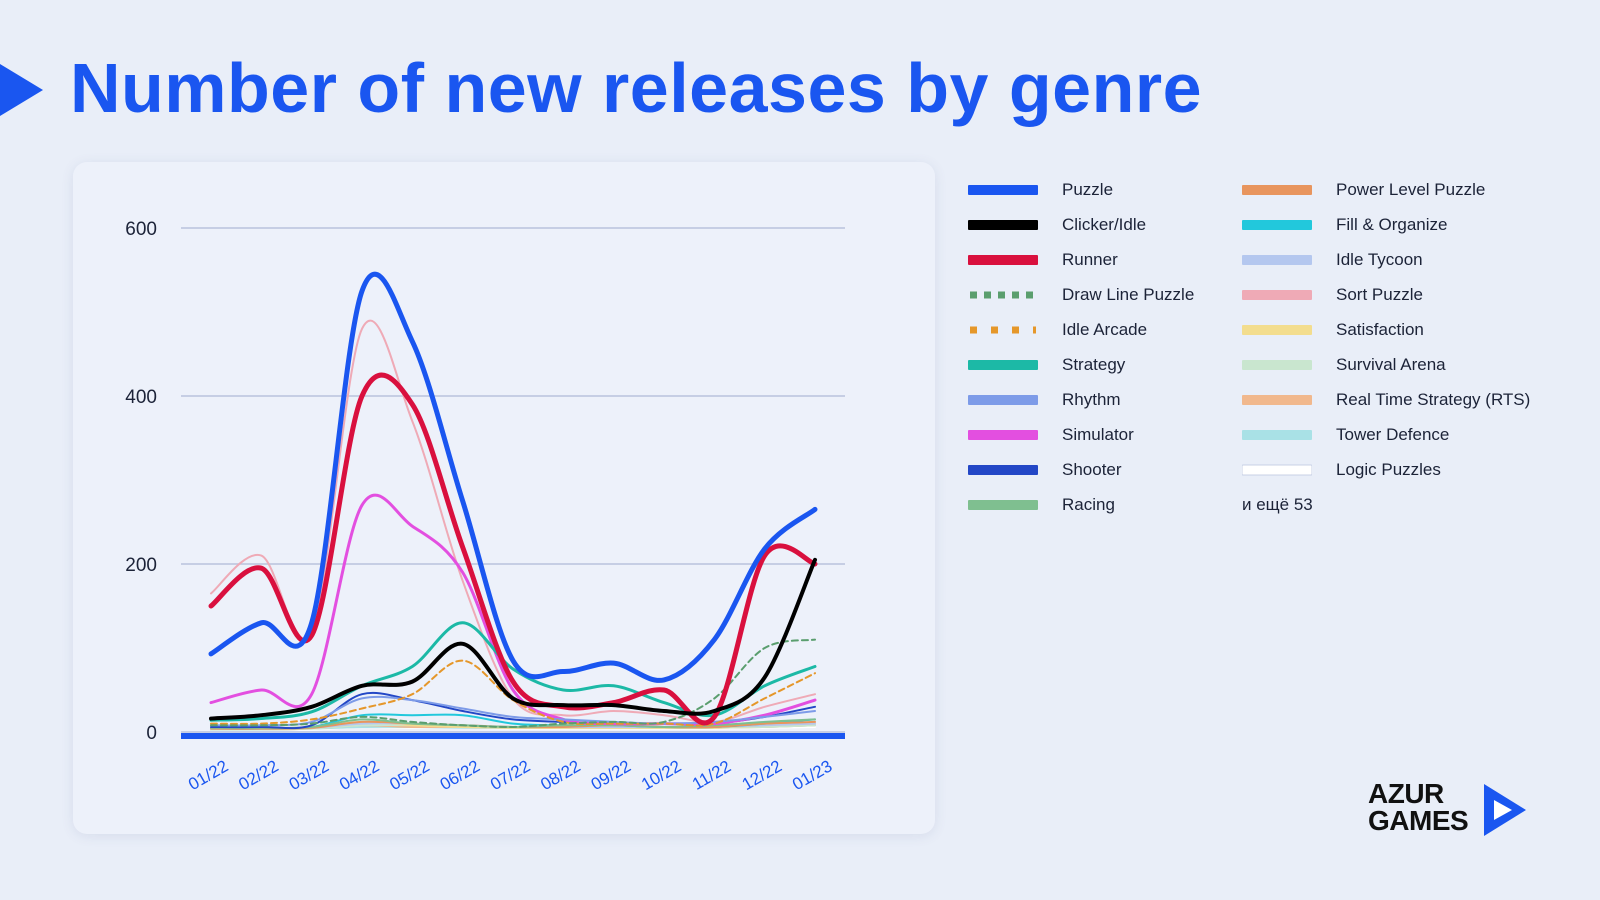 The width and height of the screenshot is (1600, 900). I want to click on legend-label: Power Level Puzzle, so click(1411, 189).